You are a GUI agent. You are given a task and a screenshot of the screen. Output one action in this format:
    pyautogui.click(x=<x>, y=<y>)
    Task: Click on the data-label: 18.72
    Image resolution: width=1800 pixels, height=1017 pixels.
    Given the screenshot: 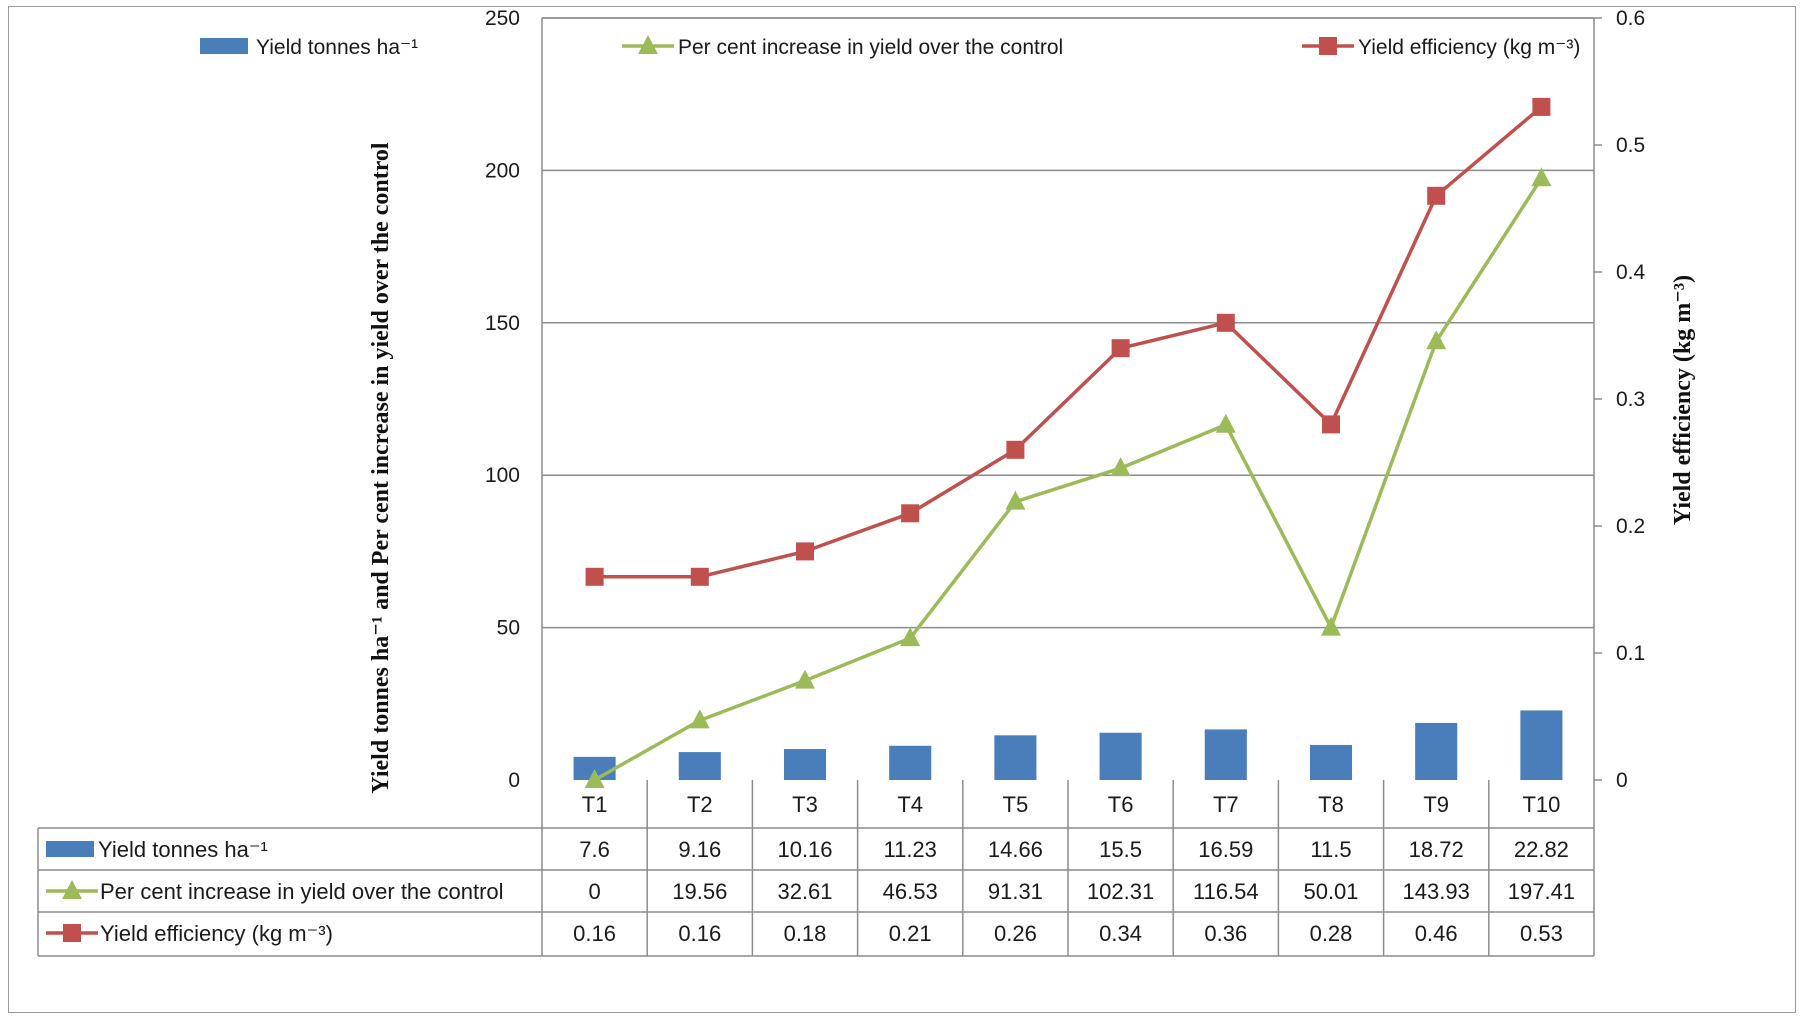 What is the action you would take?
    pyautogui.click(x=1436, y=849)
    